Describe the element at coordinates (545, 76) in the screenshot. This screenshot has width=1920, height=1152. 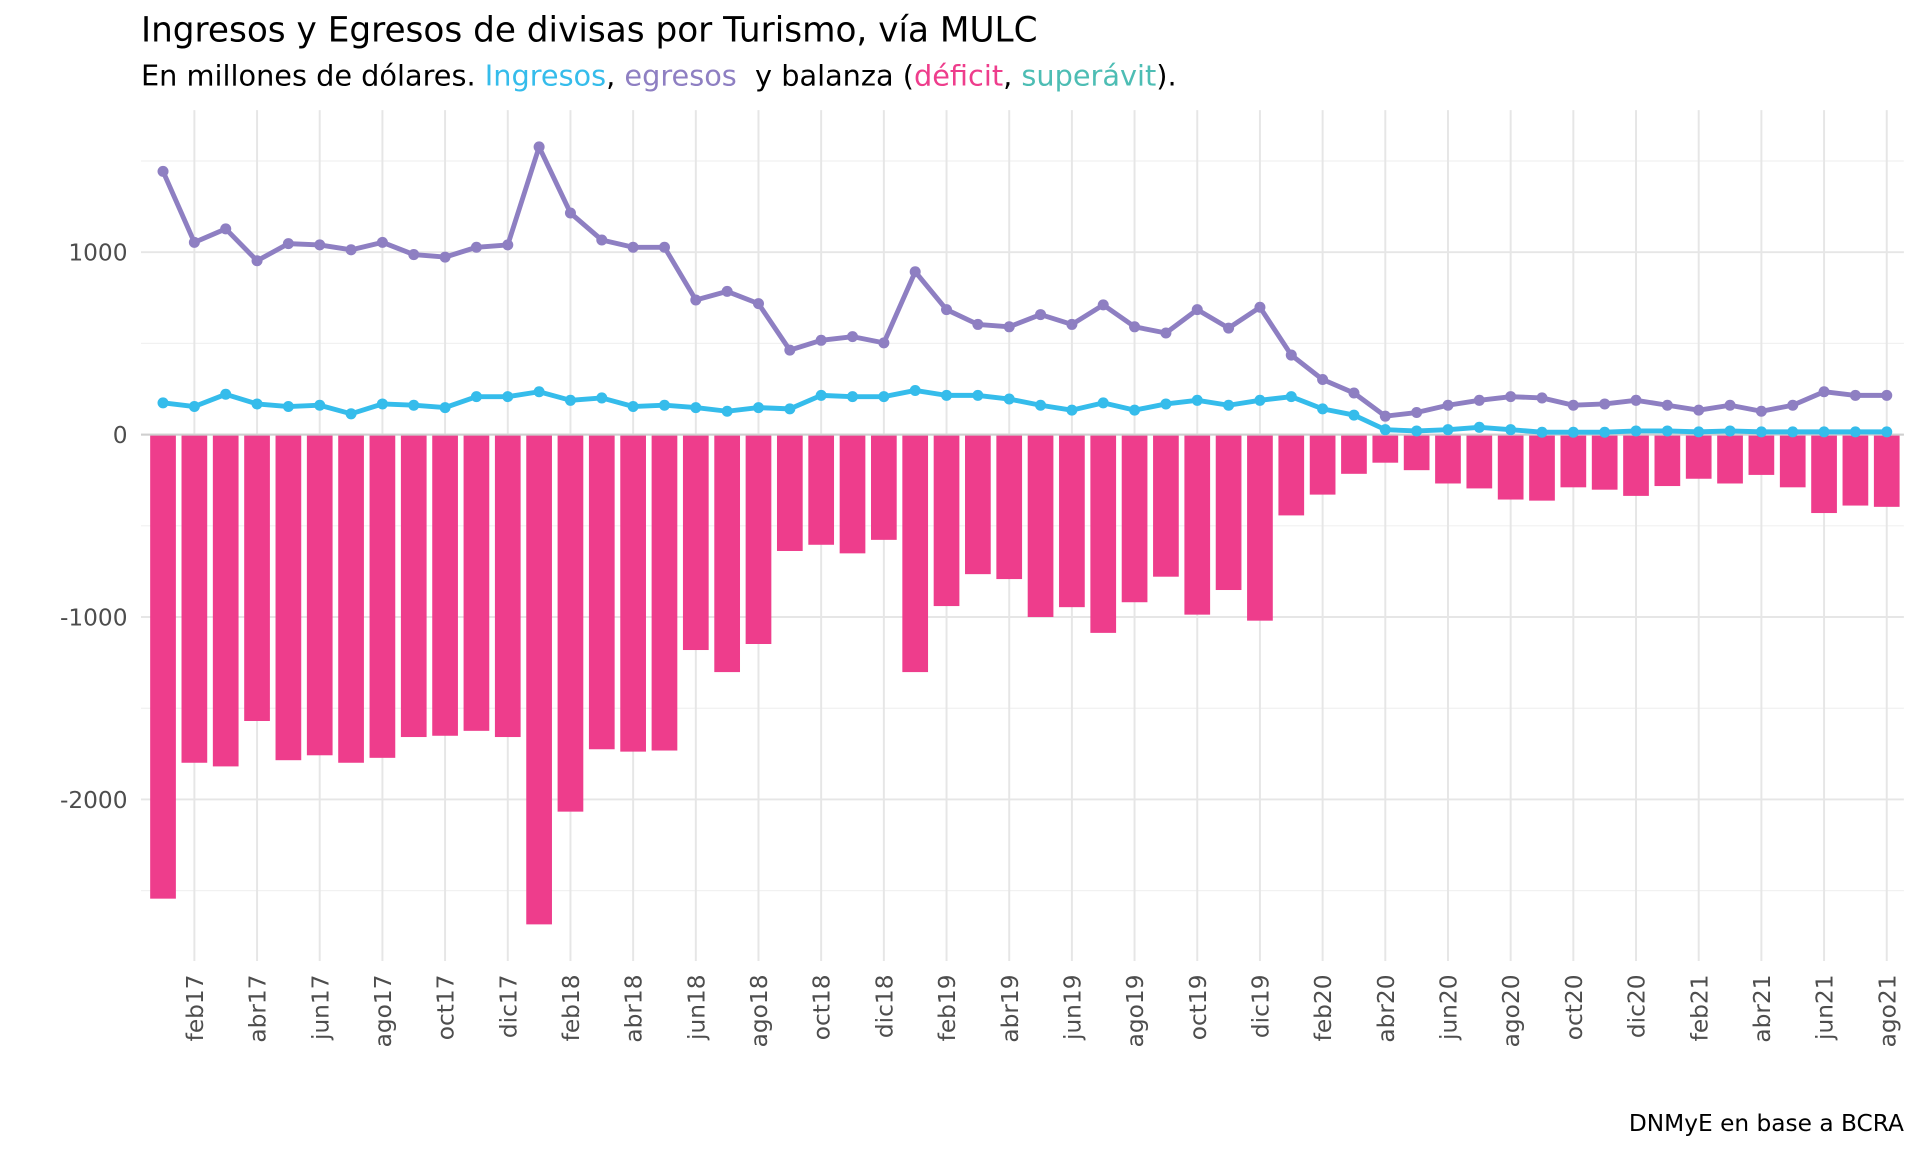
I see `subtitle-ingresos: Ingresos` at that location.